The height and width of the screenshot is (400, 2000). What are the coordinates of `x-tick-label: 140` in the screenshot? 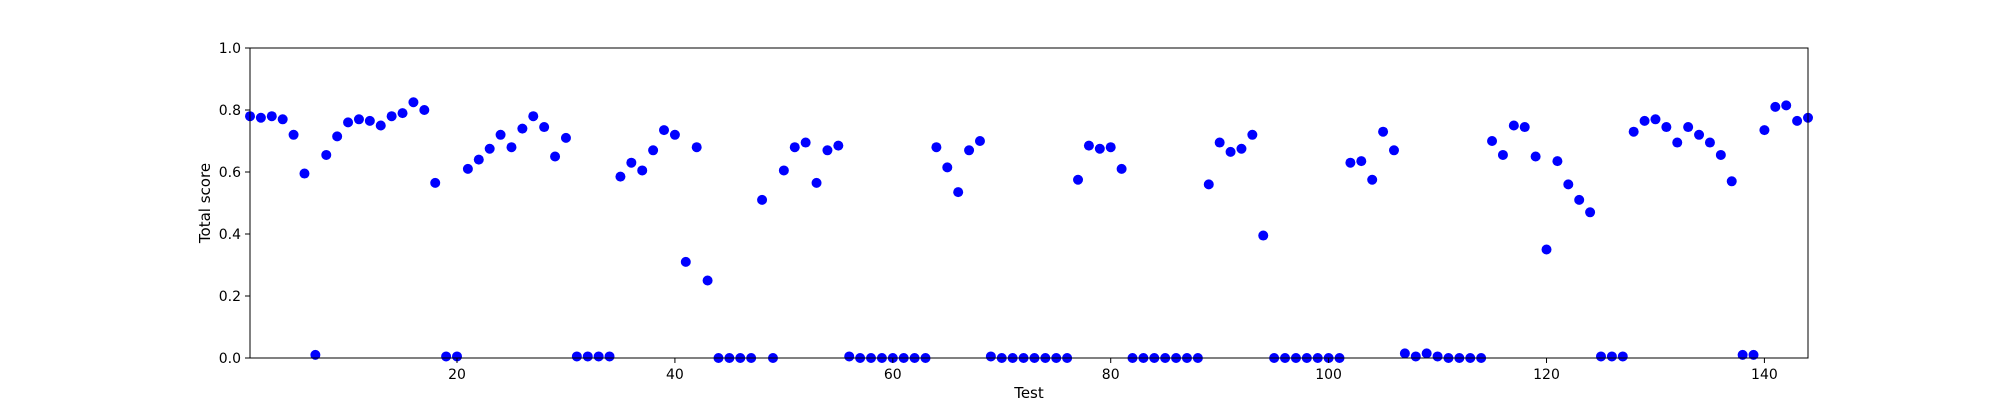 It's located at (1764, 375).